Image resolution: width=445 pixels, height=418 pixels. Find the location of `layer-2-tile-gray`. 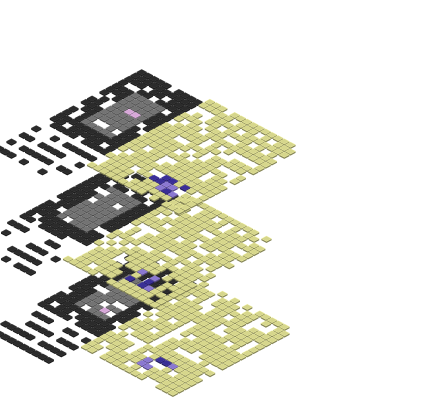

layer-2-tile-gray is located at coordinates (111, 210).